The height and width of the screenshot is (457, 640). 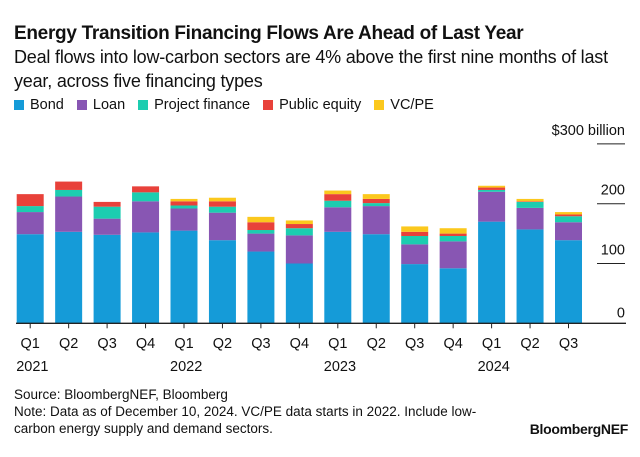 I want to click on legend-label: Bond, so click(x=47, y=105).